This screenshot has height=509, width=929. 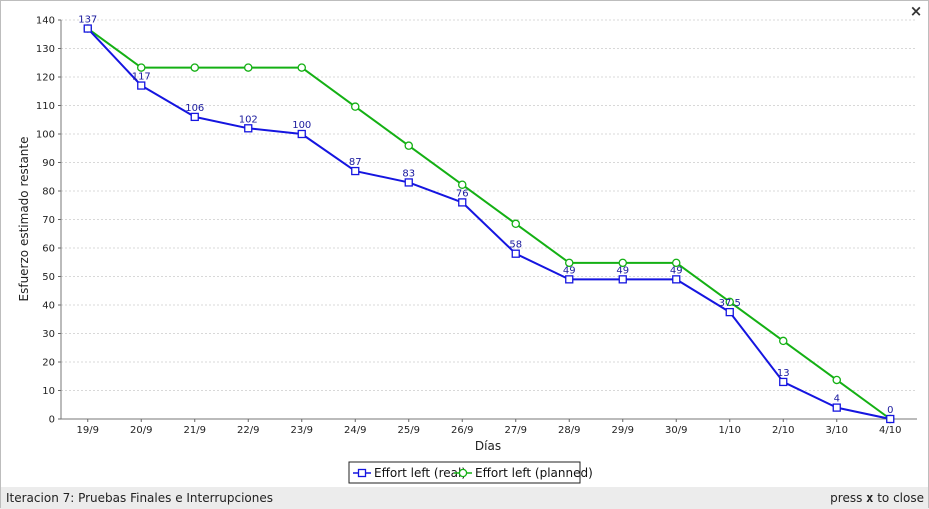 I want to click on x-tick-label: 28/9, so click(x=569, y=430).